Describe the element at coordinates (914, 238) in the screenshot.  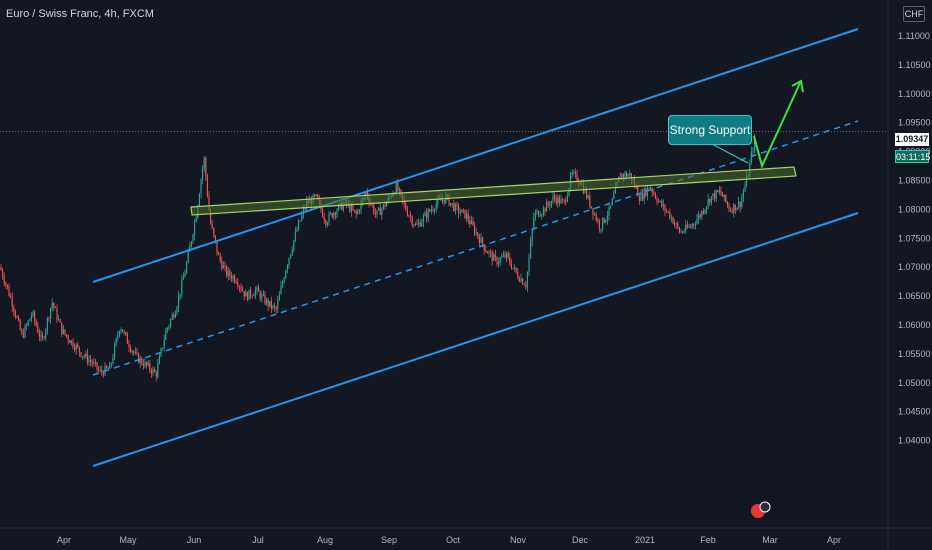
I see `y-tick-label: 1.07500` at that location.